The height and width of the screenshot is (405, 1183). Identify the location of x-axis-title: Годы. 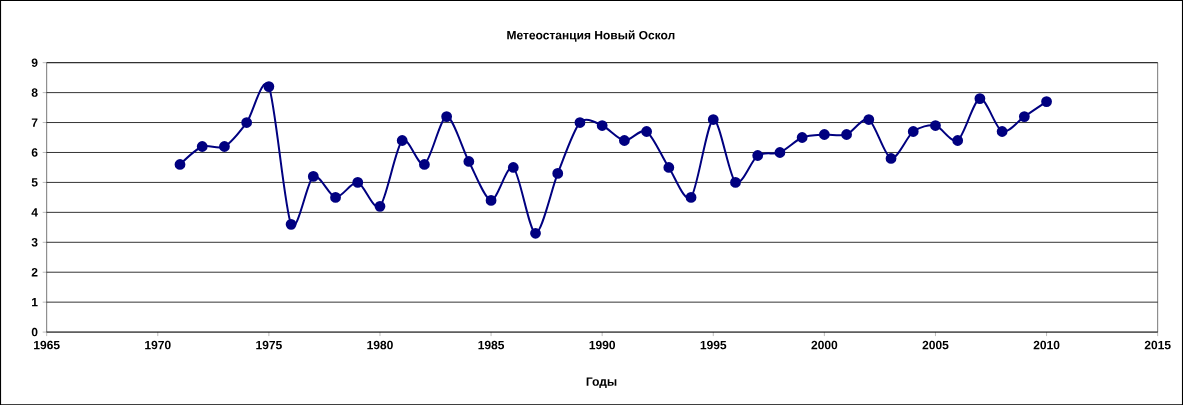
(601, 382).